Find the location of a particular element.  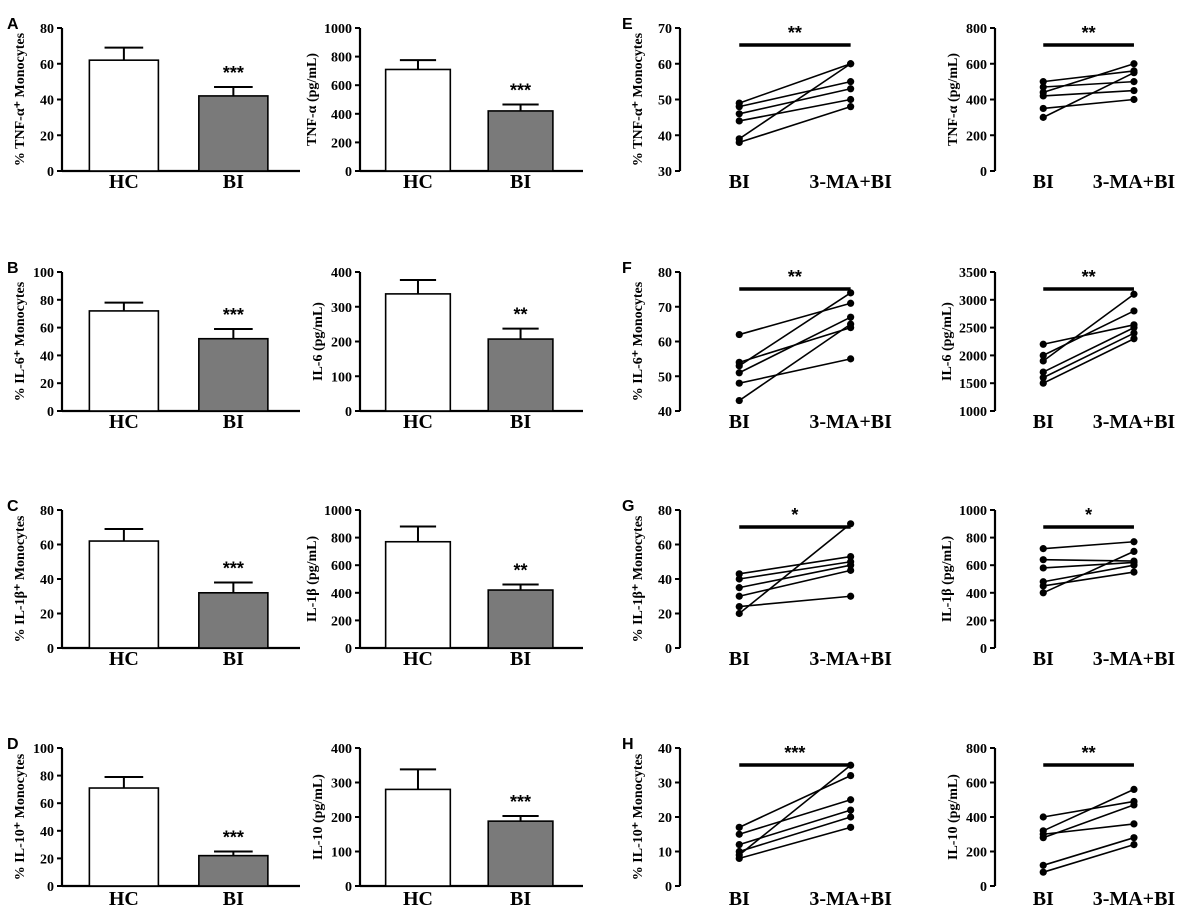

panel-label: E is located at coordinates (627, 24).